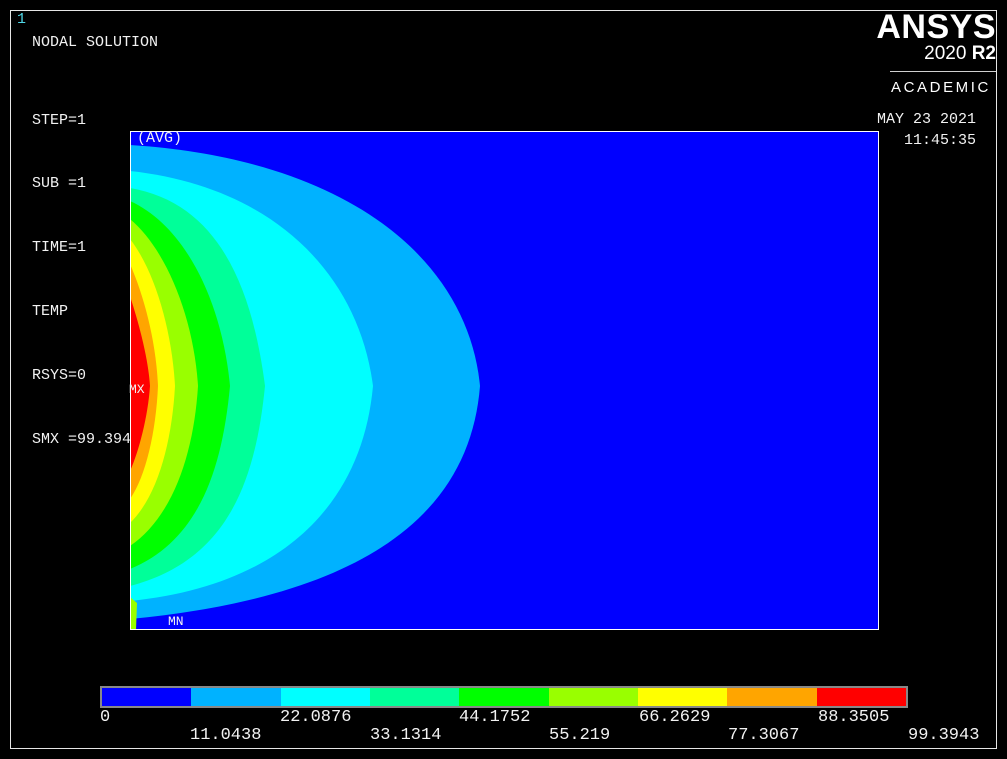  What do you see at coordinates (86, 311) in the screenshot?
I see `info-result-type: TEMP` at bounding box center [86, 311].